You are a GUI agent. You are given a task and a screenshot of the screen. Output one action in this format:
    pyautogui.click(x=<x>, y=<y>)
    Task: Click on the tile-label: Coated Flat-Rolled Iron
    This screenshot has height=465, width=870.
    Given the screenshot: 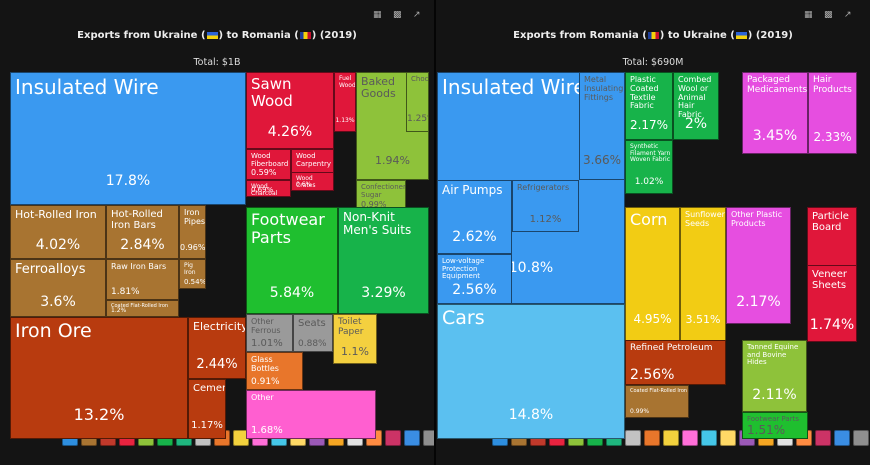 What is the action you would take?
    pyautogui.click(x=140, y=306)
    